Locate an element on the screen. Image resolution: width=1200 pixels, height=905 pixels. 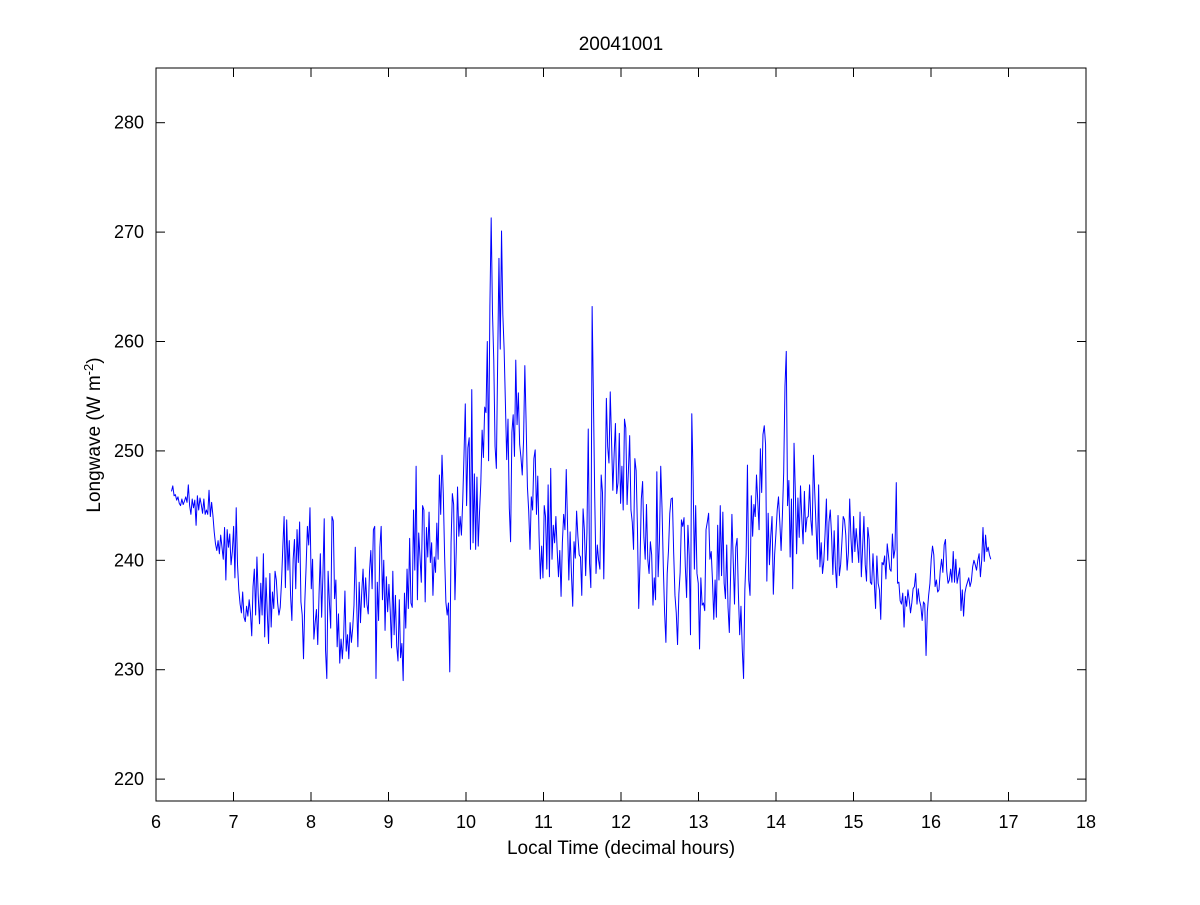
x-tick-label-17: 17 is located at coordinates (1008, 822).